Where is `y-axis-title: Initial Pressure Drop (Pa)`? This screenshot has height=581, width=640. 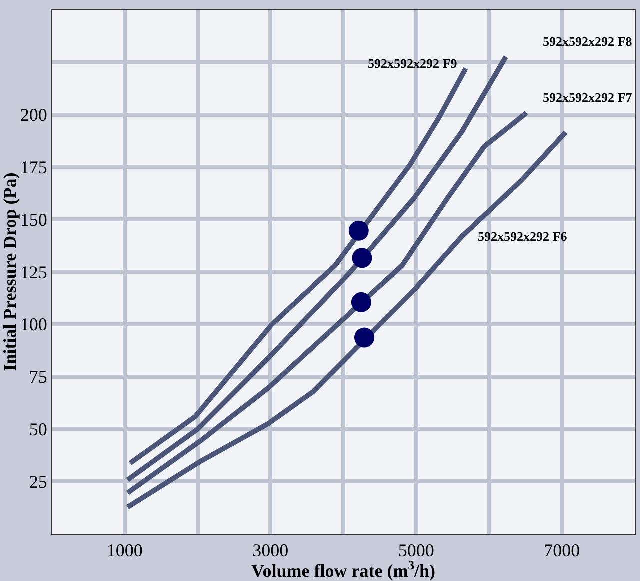
y-axis-title: Initial Pressure Drop (Pa) is located at coordinates (10, 272).